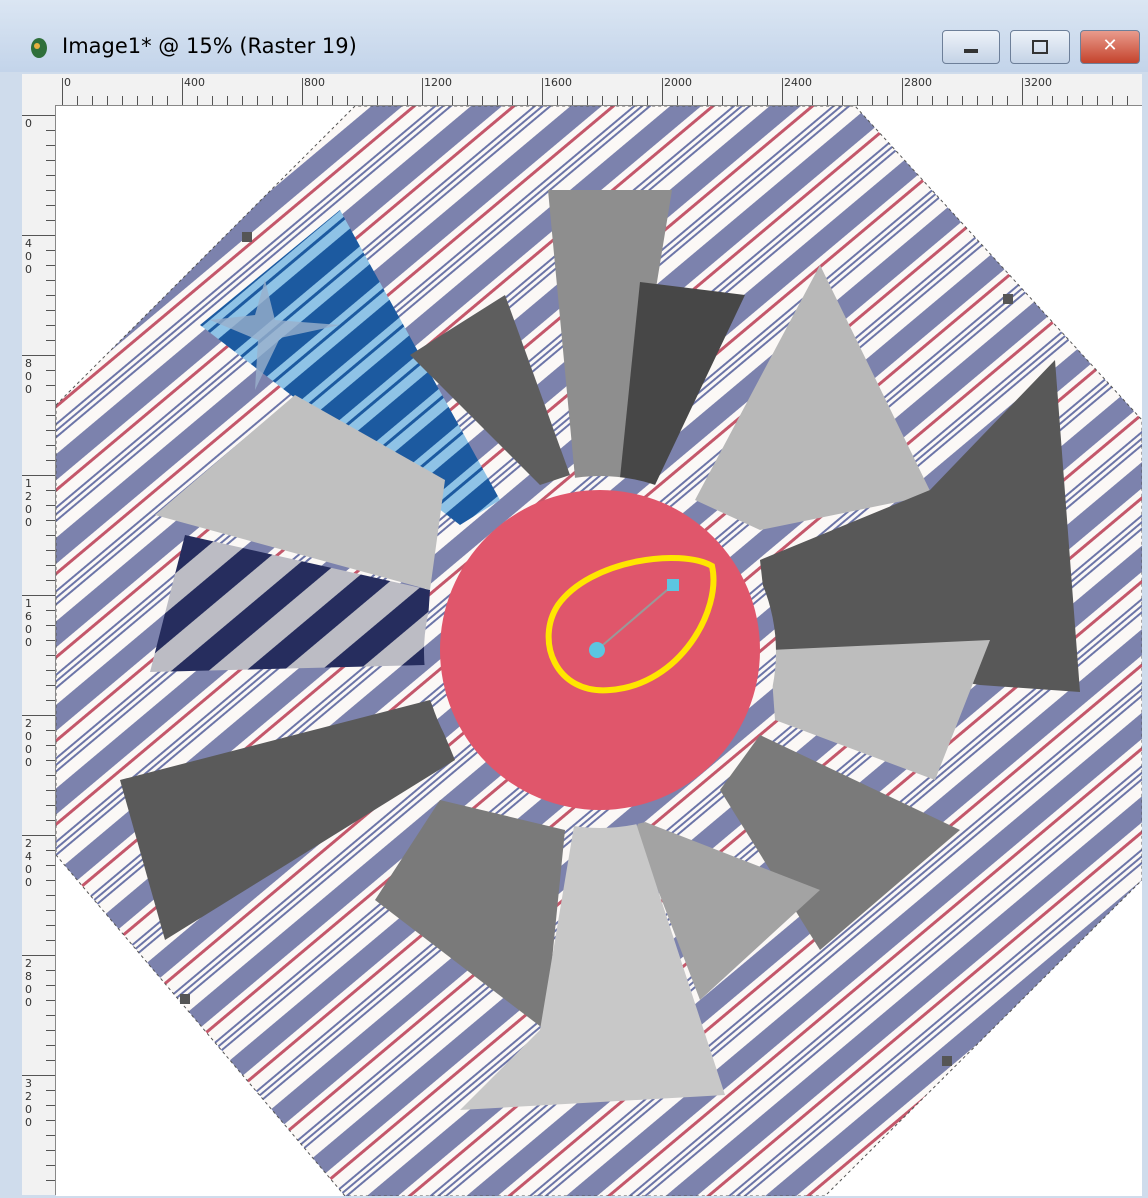 The image size is (1148, 1198). Describe the element at coordinates (1110, 47) in the screenshot. I see `close-button: ✕` at that location.